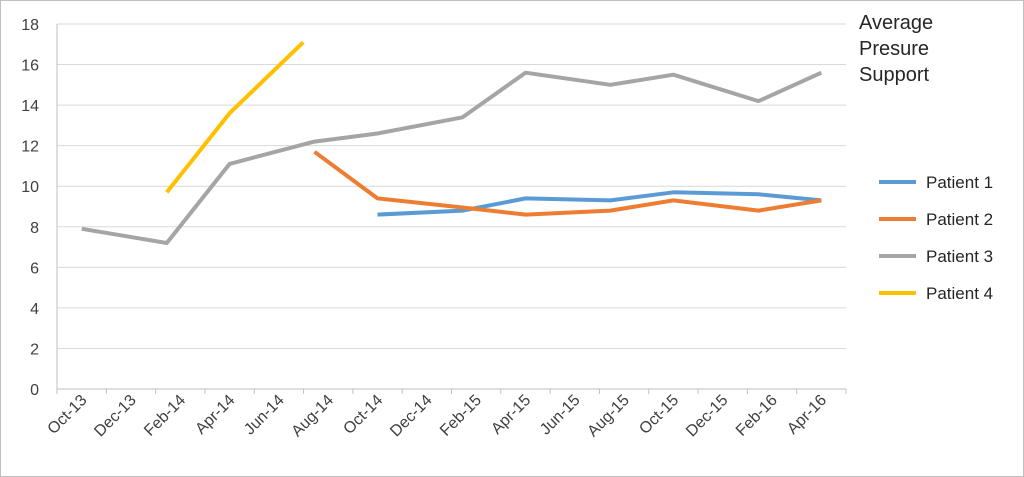 The height and width of the screenshot is (477, 1024). I want to click on y-tick-label: 6, so click(34, 268).